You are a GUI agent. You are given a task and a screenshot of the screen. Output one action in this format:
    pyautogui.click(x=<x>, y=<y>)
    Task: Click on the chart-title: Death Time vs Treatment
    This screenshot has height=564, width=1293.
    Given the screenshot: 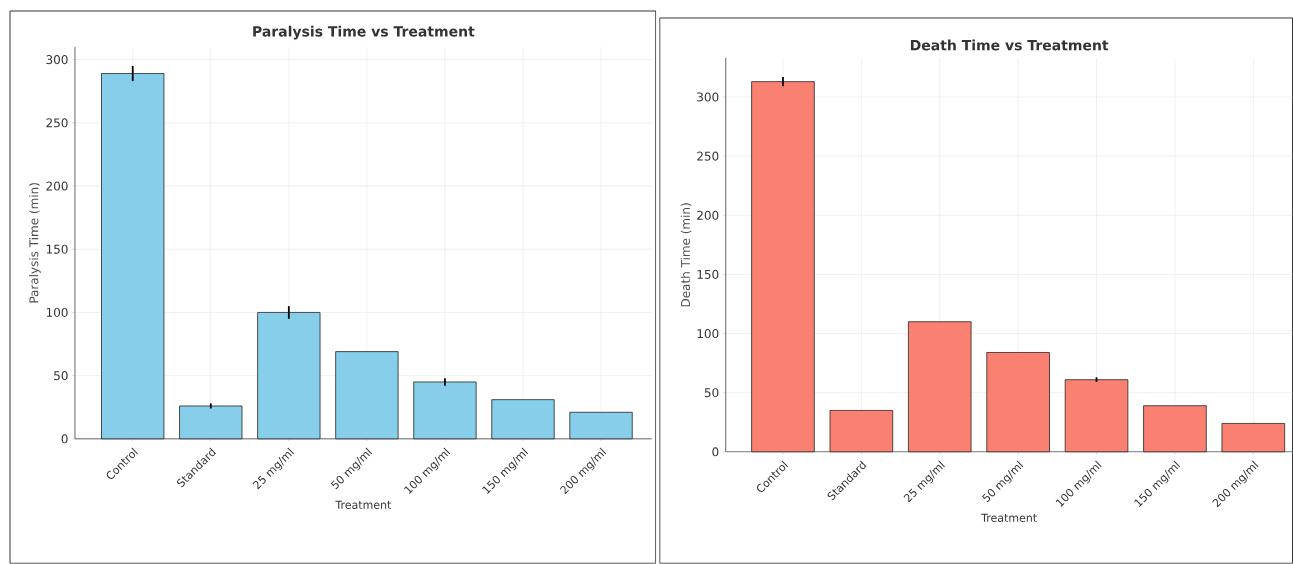 What is the action you would take?
    pyautogui.click(x=1009, y=45)
    